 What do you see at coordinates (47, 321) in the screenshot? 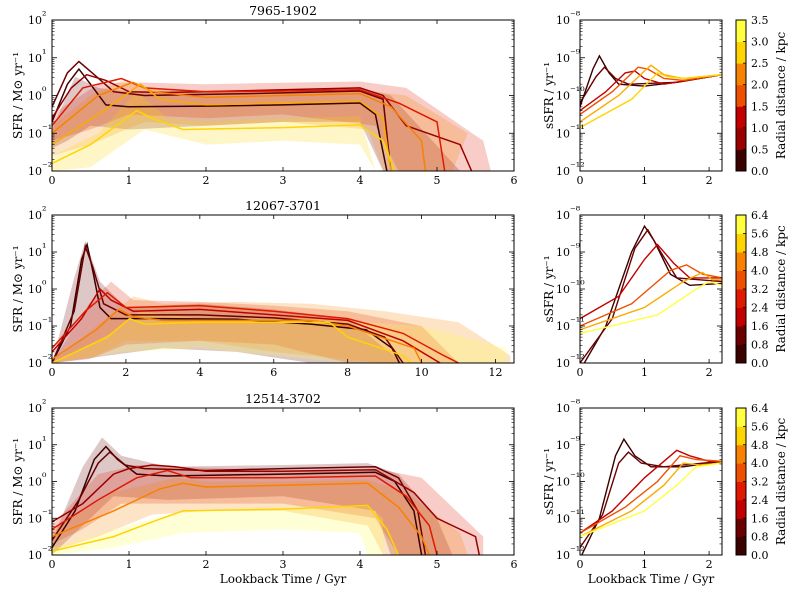
I see `sfr-ytick-exponent: ⁻¹` at bounding box center [47, 321].